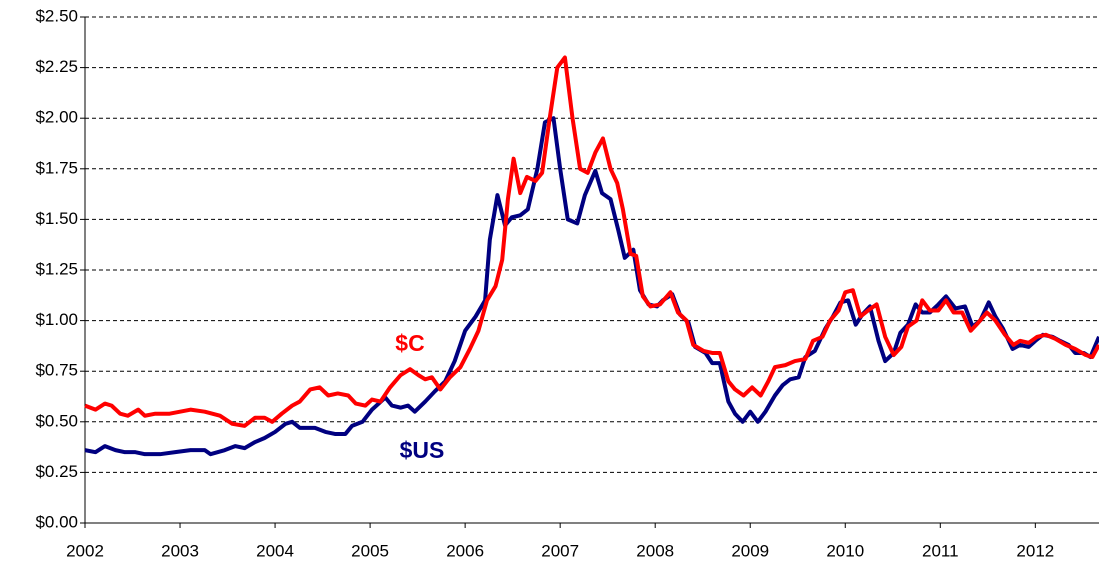 This screenshot has height=571, width=1099. Describe the element at coordinates (56, 521) in the screenshot. I see `y-tick-label: $0.00` at that location.